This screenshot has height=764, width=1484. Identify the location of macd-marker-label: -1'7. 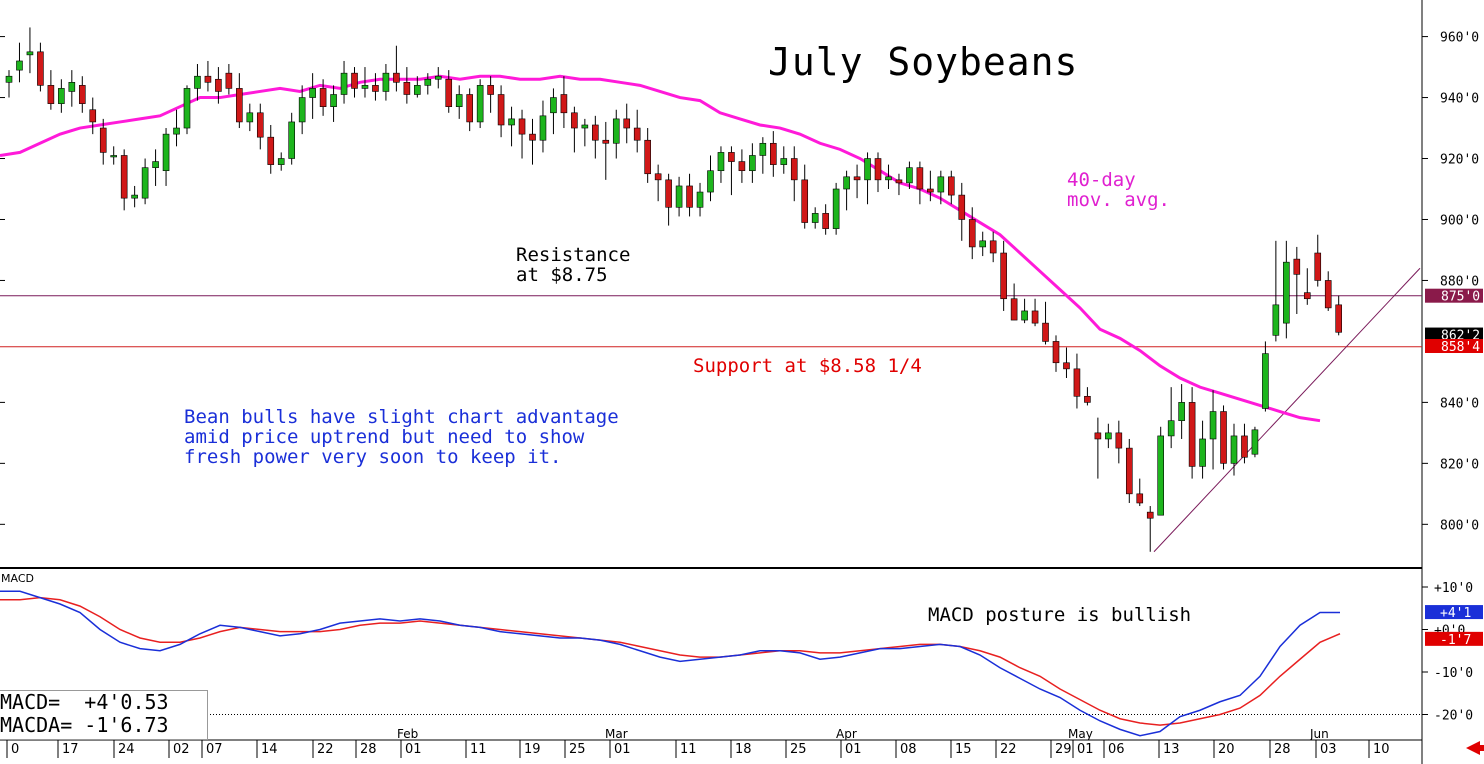
(1455, 640).